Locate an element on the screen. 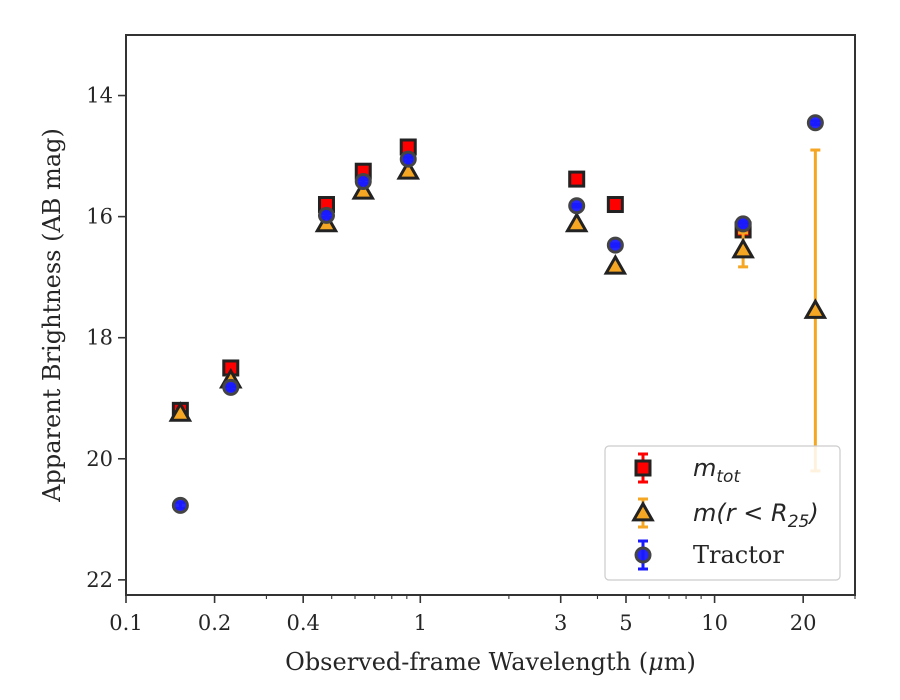  legend-label-m-r25: m(r < R25) is located at coordinates (756, 515).